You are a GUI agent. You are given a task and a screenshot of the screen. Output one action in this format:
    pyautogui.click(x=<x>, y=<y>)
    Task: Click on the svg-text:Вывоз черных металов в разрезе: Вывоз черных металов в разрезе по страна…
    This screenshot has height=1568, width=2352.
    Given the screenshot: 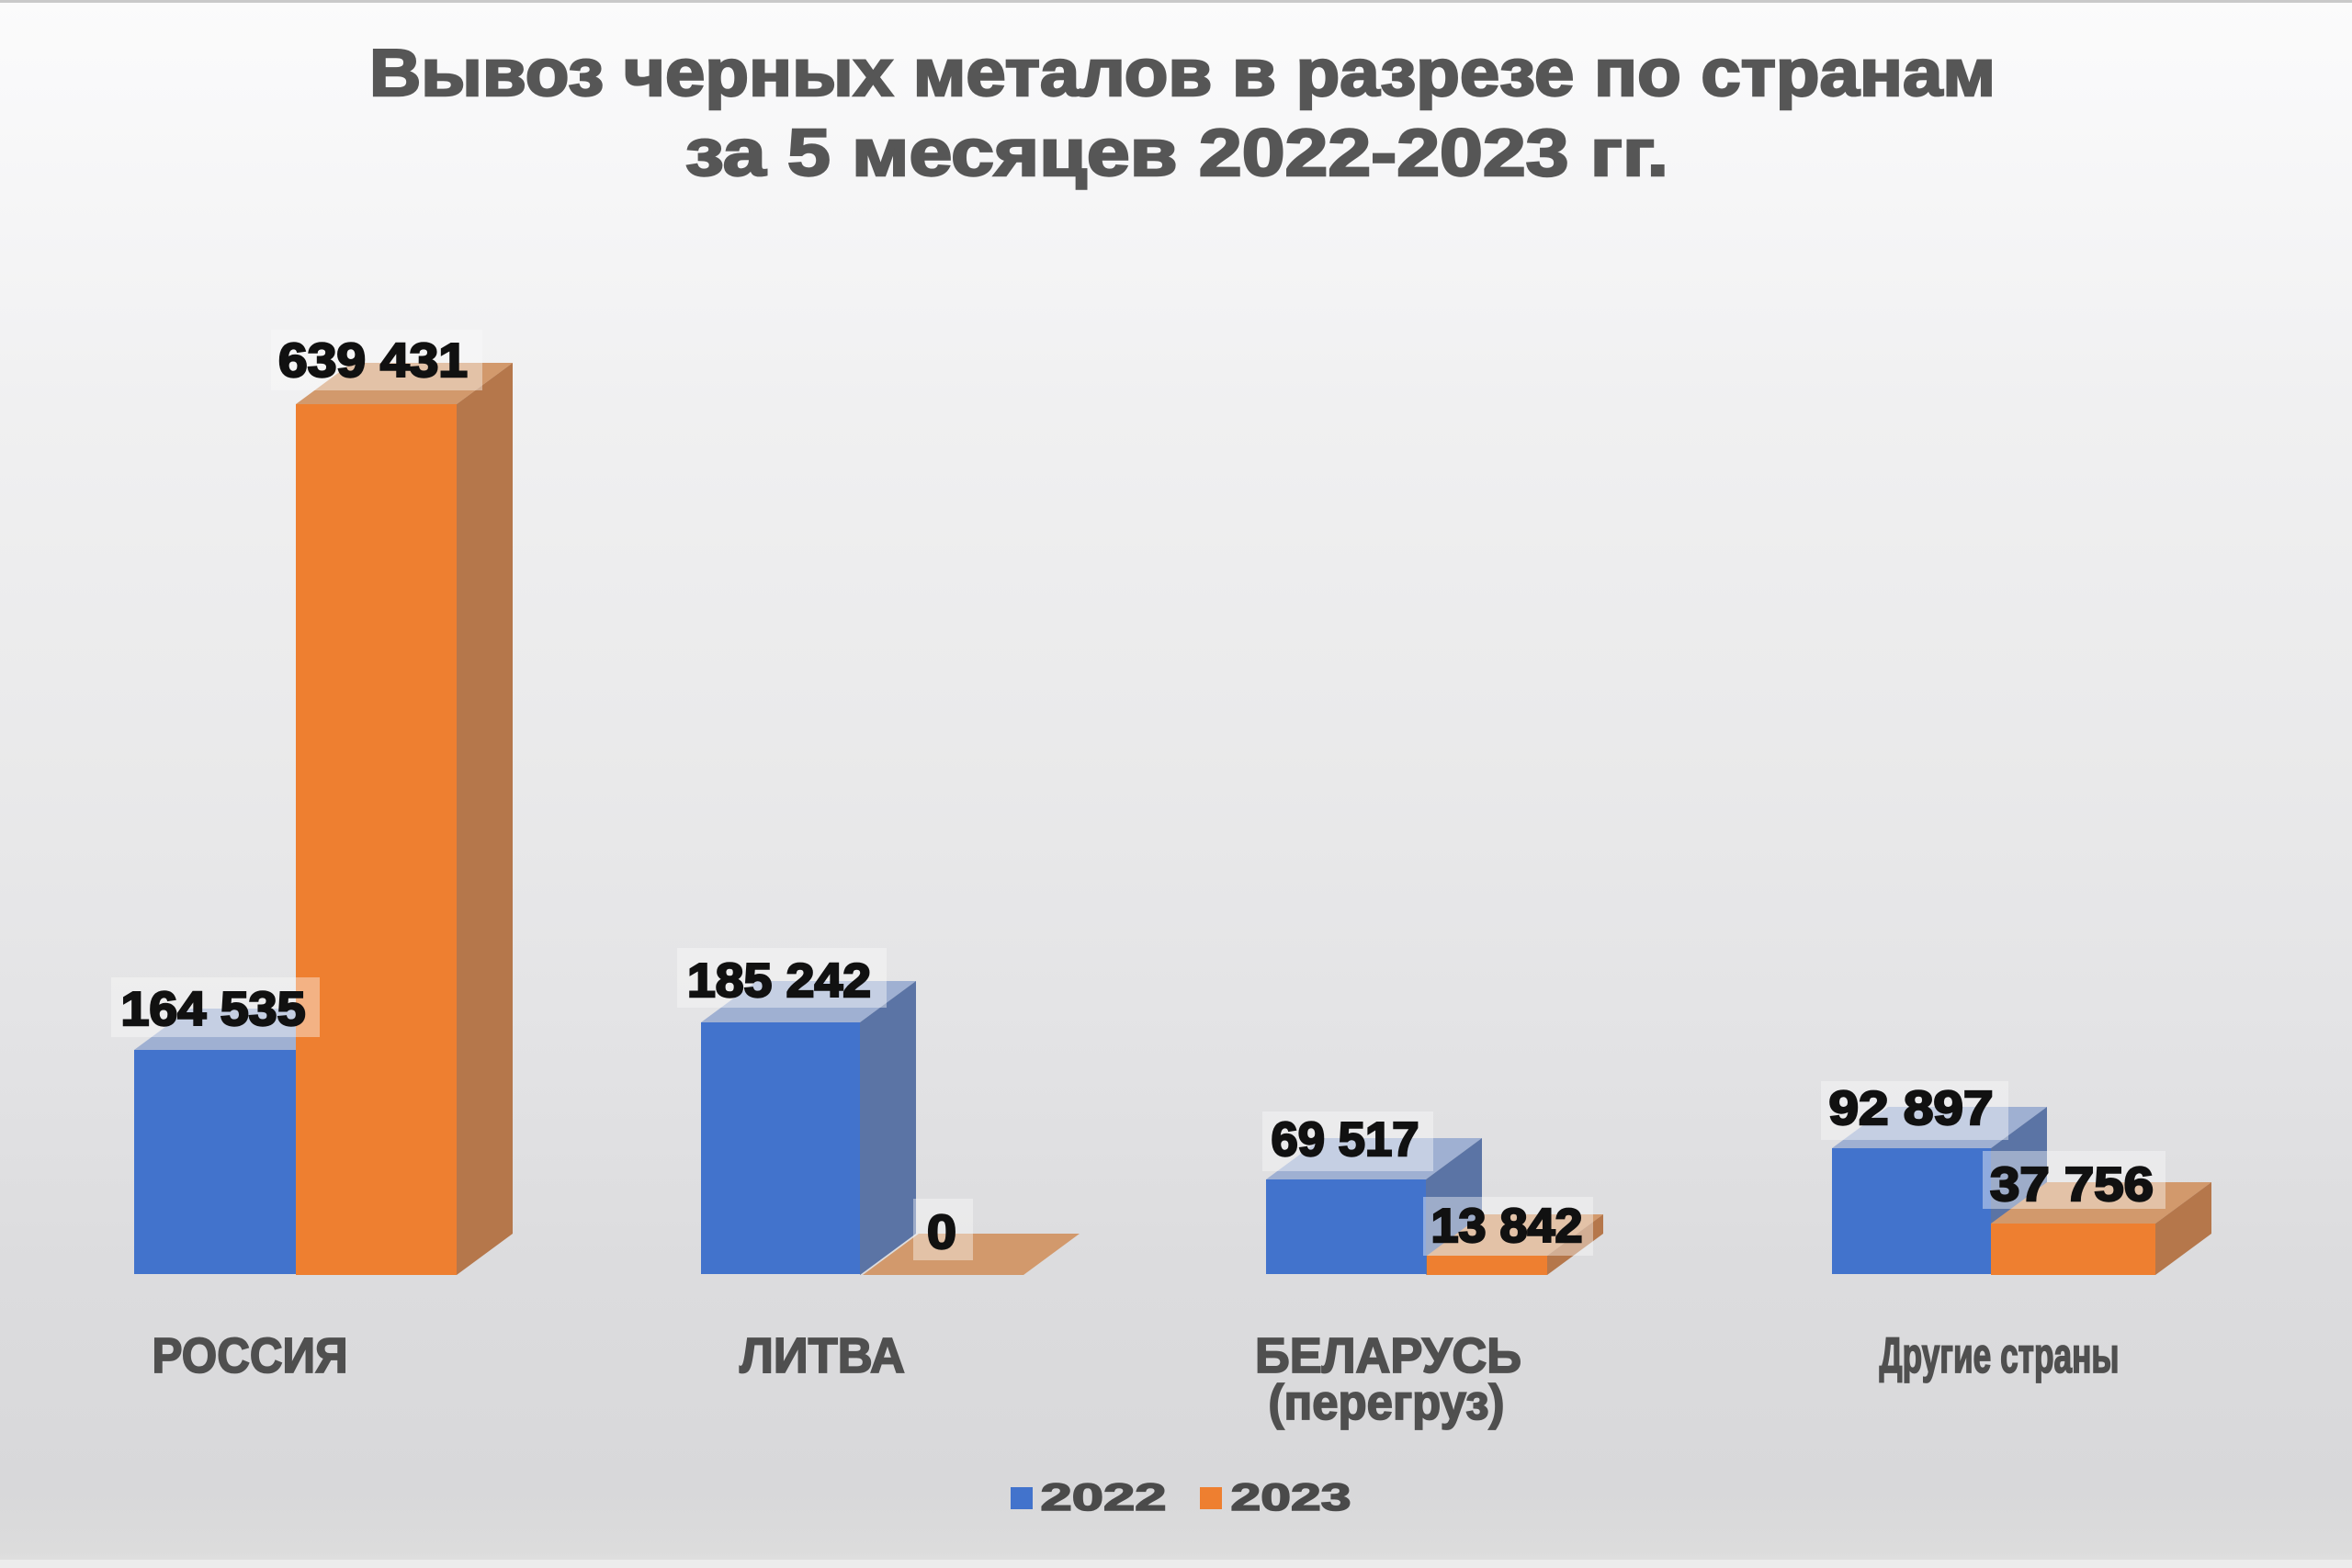 What is the action you would take?
    pyautogui.click(x=1183, y=73)
    